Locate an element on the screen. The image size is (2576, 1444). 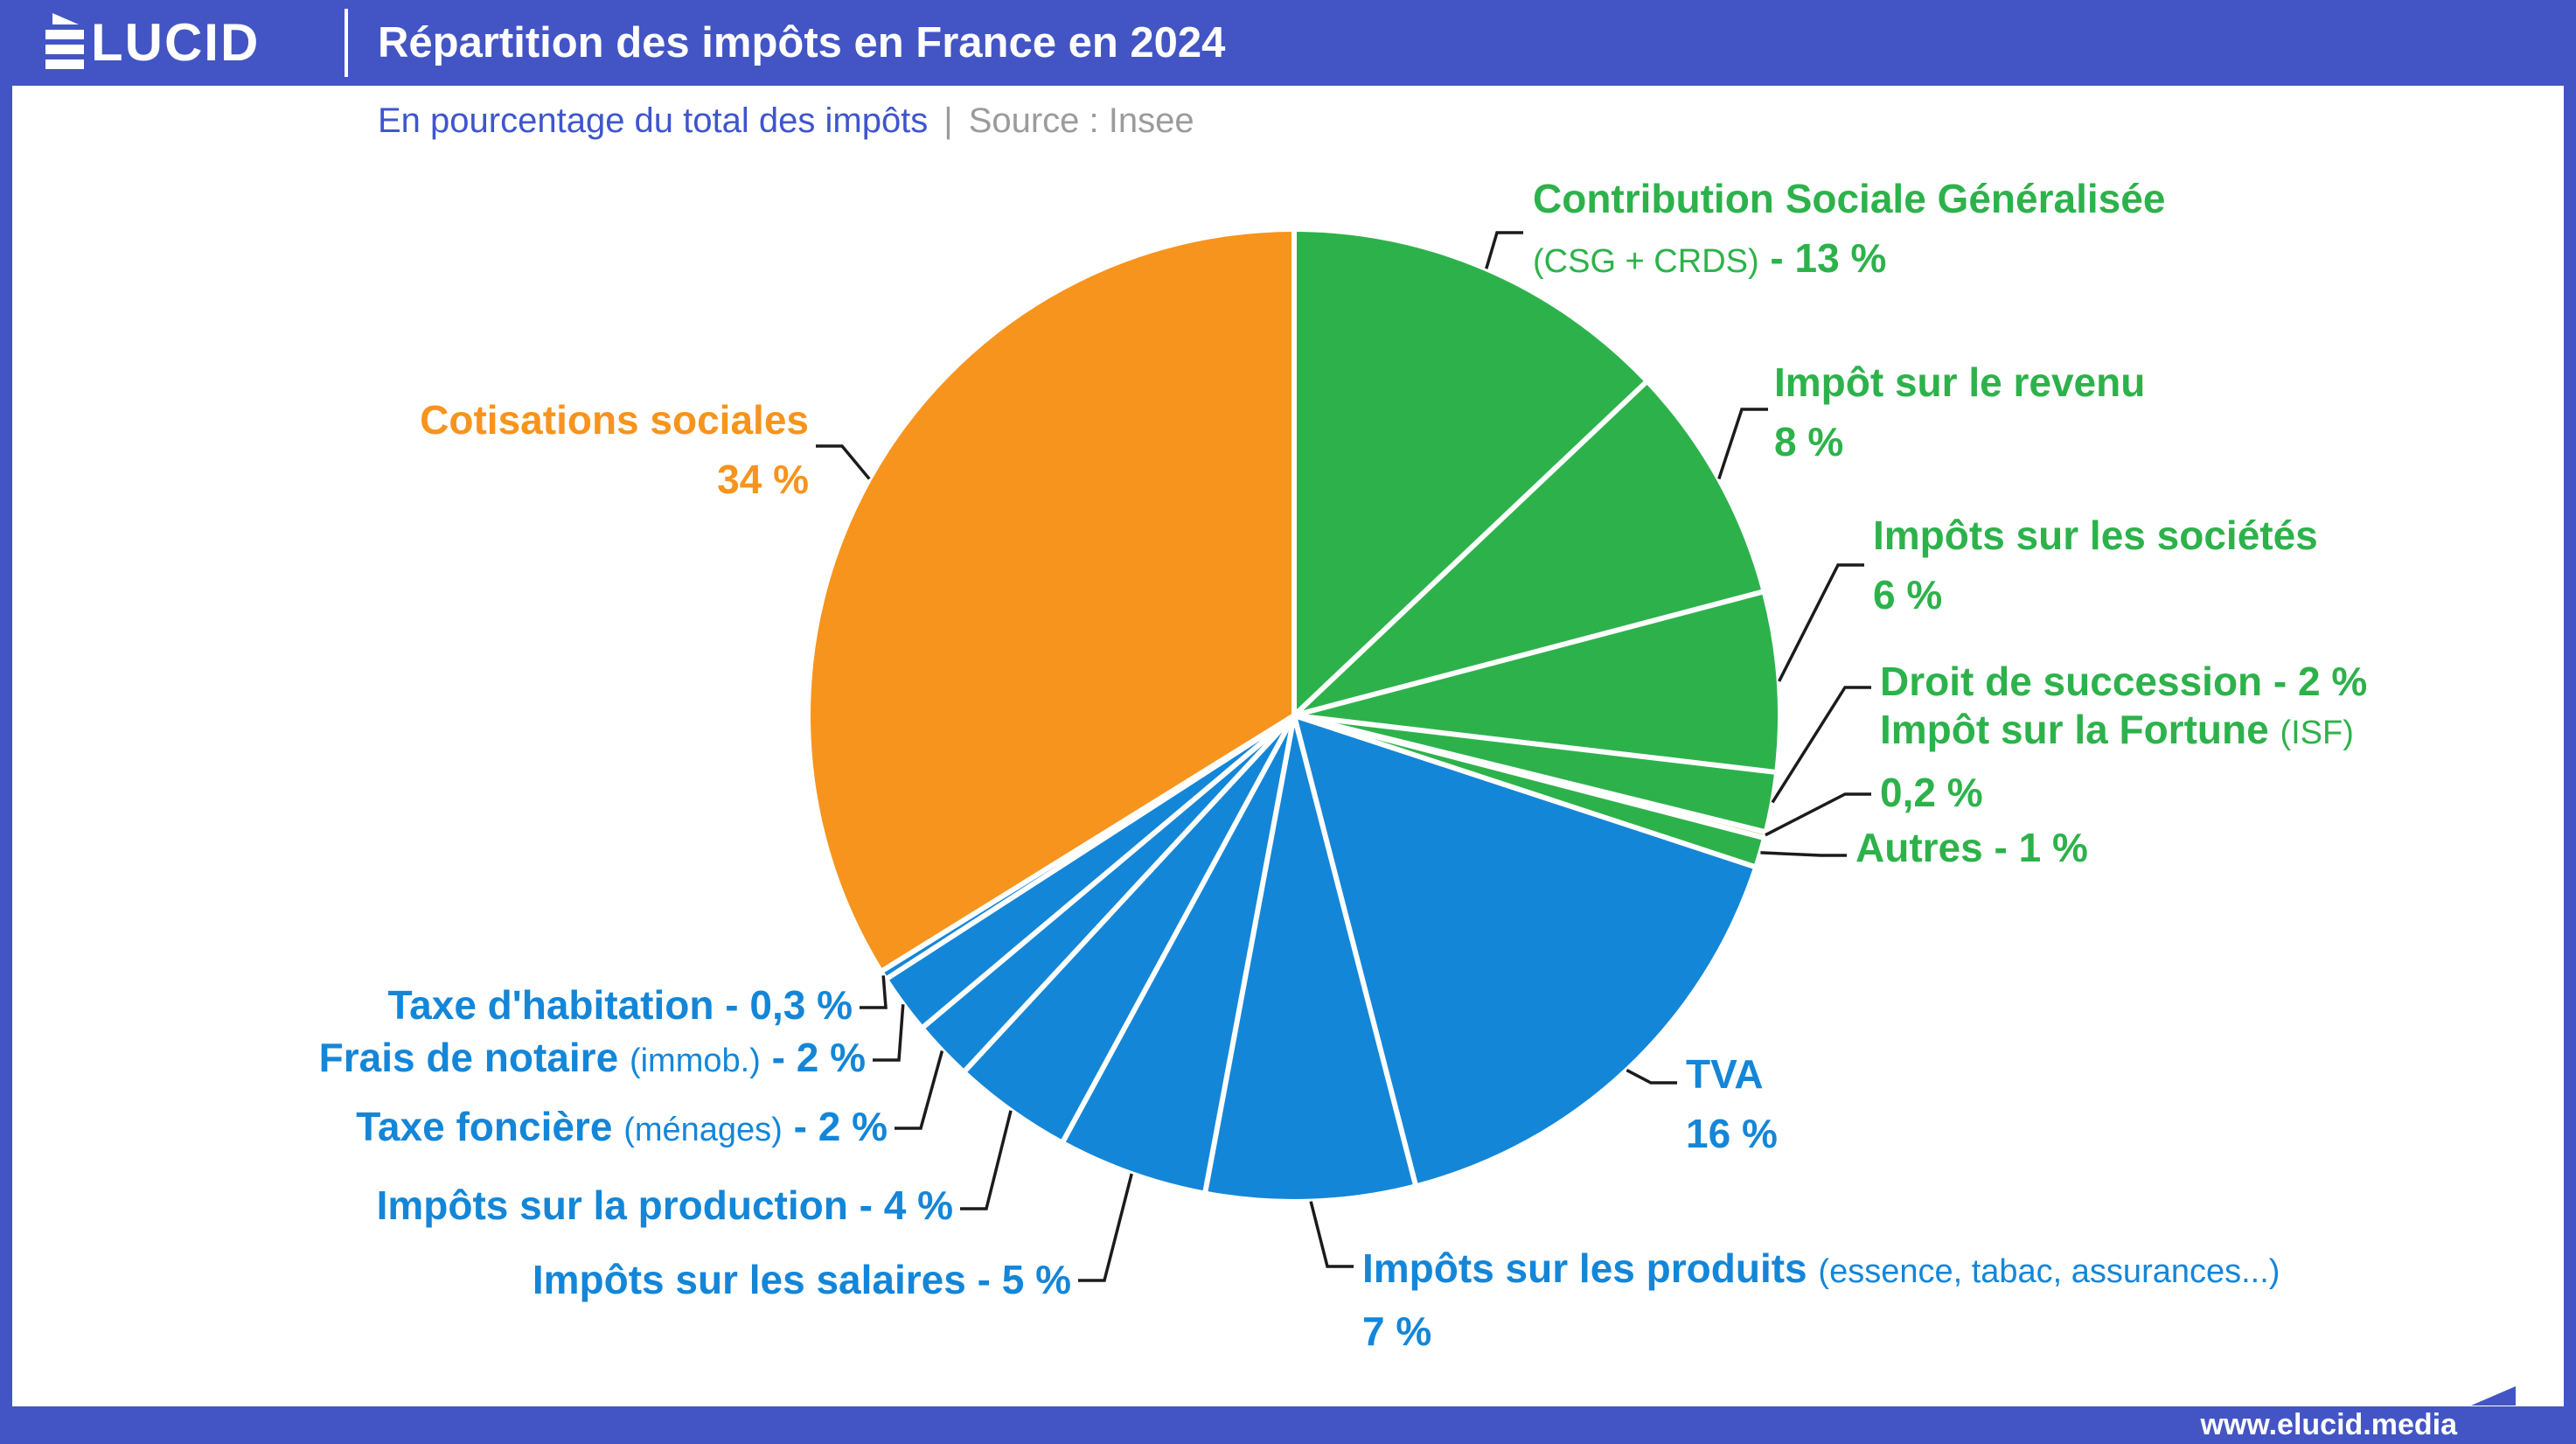
pie-slice-revenu is located at coordinates (1528, 548).